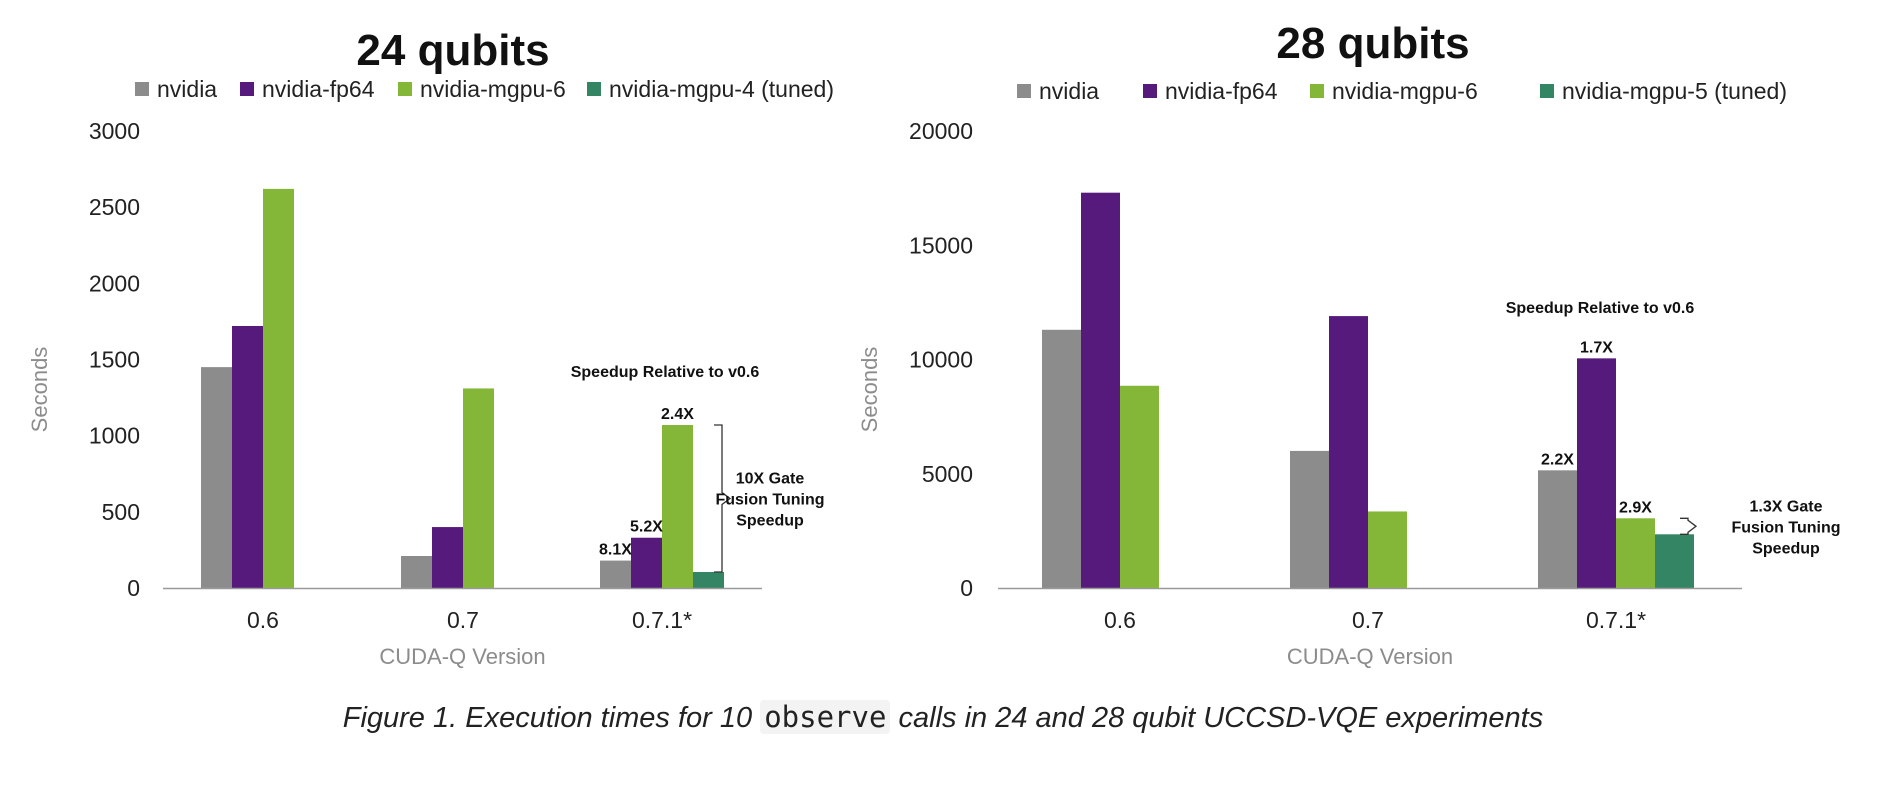  What do you see at coordinates (1557, 459) in the screenshot?
I see `data-label: 2.2X` at bounding box center [1557, 459].